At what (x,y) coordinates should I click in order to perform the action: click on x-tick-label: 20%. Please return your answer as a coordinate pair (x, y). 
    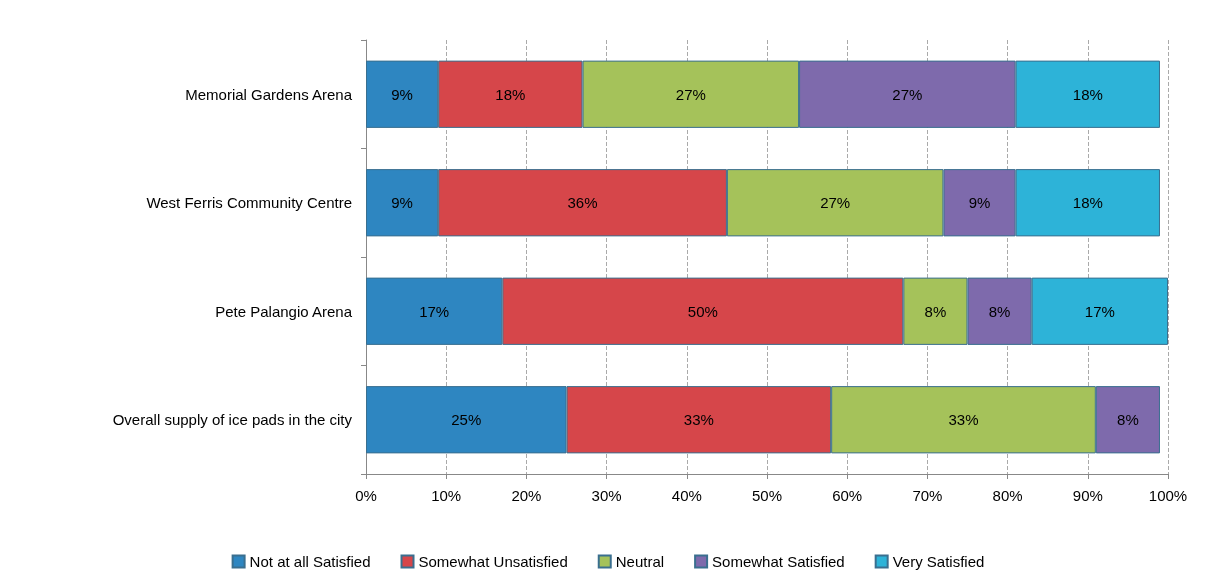
    Looking at the image, I should click on (526, 495).